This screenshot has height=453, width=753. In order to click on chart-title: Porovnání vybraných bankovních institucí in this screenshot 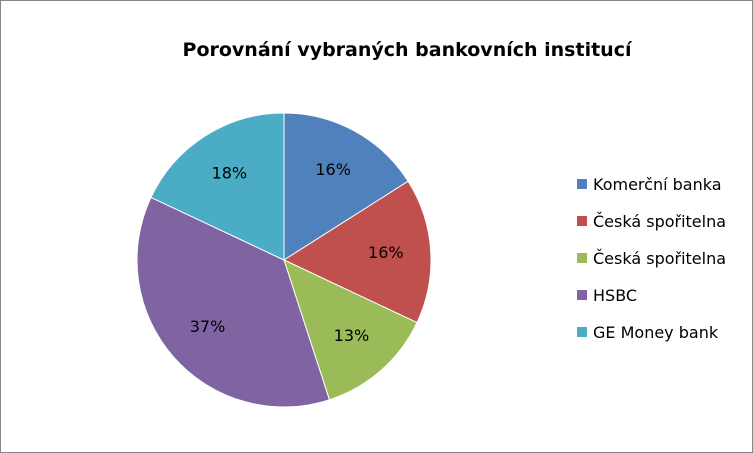, I will do `click(407, 50)`.